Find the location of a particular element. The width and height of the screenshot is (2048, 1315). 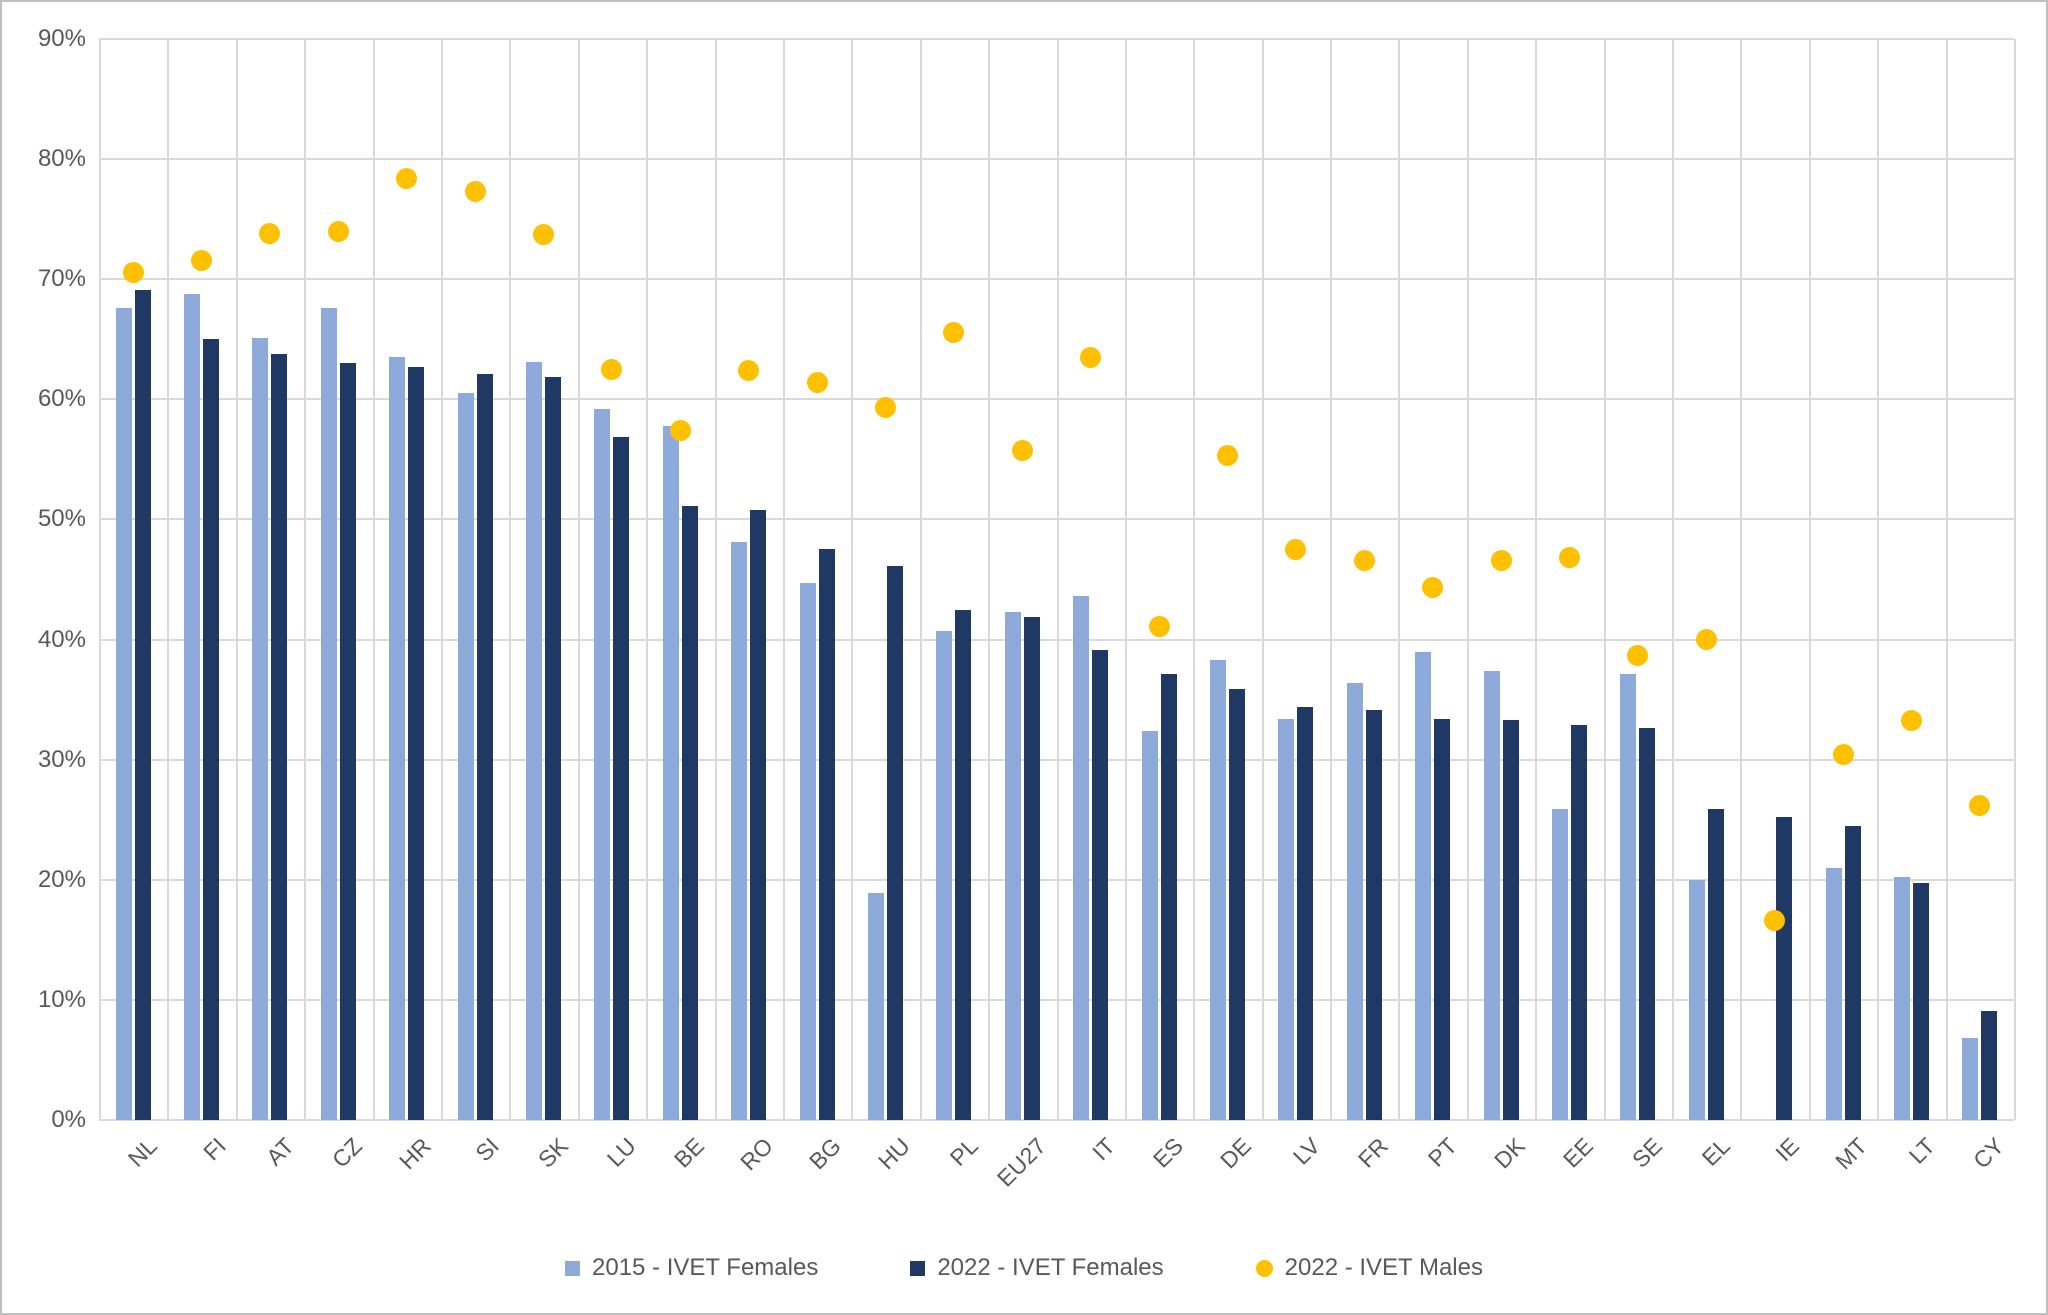

category-cell-SI is located at coordinates (475, 579).